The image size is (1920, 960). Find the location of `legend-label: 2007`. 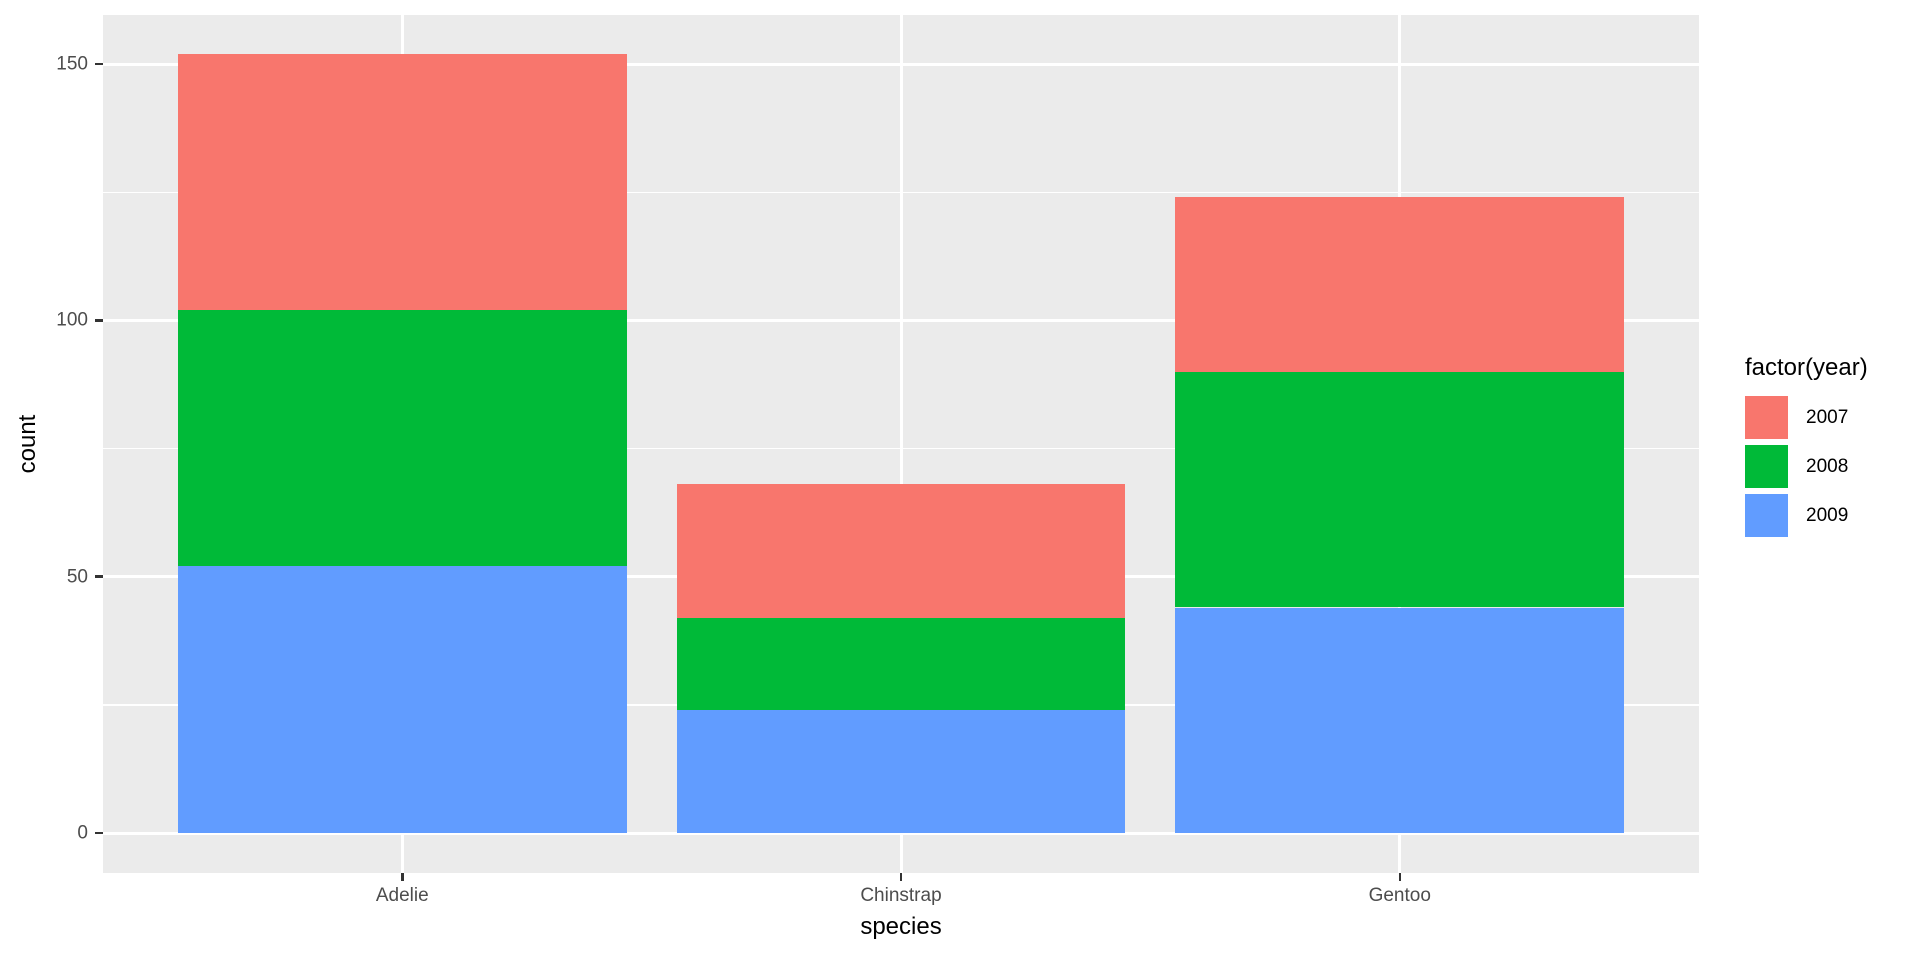

legend-label: 2007 is located at coordinates (1827, 417).